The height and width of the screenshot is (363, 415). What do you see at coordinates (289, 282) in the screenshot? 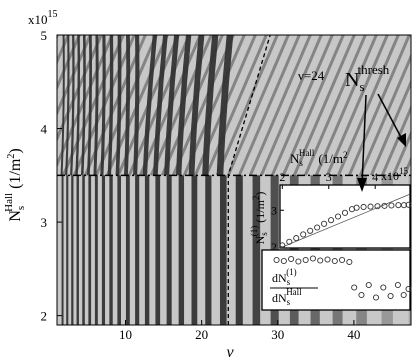
I see `fraction-part: s` at bounding box center [289, 282].